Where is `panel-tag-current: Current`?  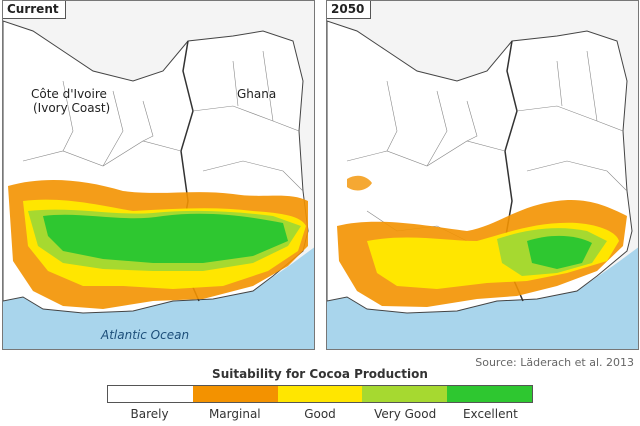 panel-tag-current: Current is located at coordinates (34, 10).